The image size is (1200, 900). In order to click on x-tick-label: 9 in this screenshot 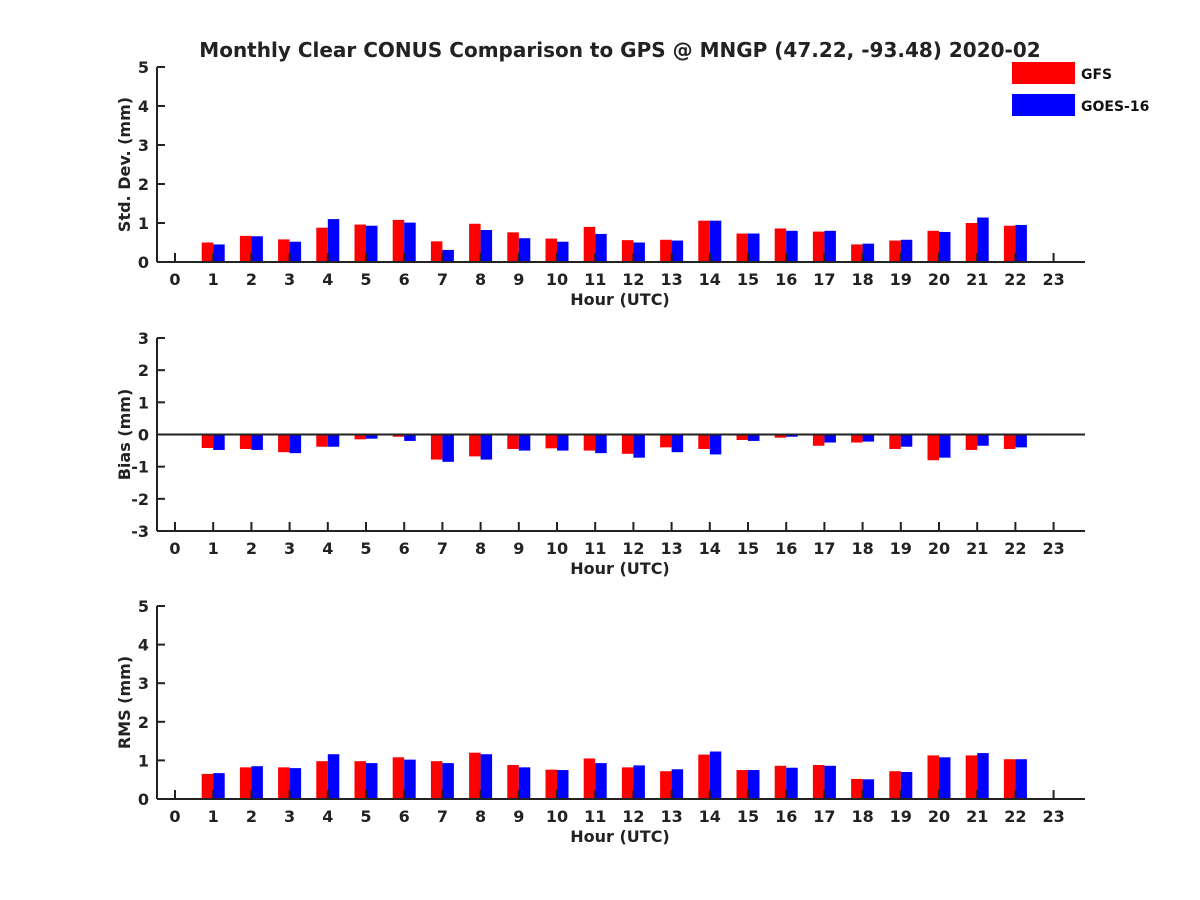, I will do `click(518, 279)`.